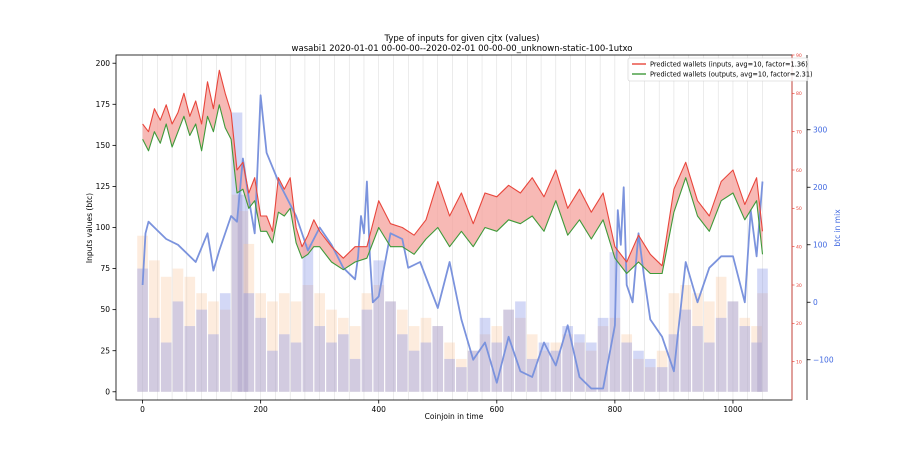 This screenshot has height=454, width=900. I want to click on x-axis: 0 200 400 600 800 1000, so click(441, 407).